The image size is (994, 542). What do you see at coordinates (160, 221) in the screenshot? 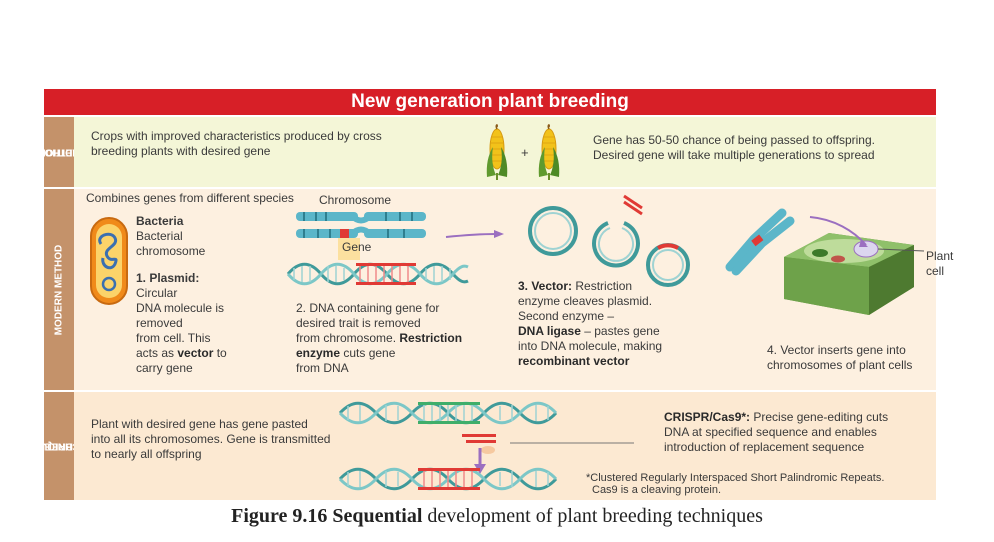
I see `bacteria-title: Bacteria` at bounding box center [160, 221].